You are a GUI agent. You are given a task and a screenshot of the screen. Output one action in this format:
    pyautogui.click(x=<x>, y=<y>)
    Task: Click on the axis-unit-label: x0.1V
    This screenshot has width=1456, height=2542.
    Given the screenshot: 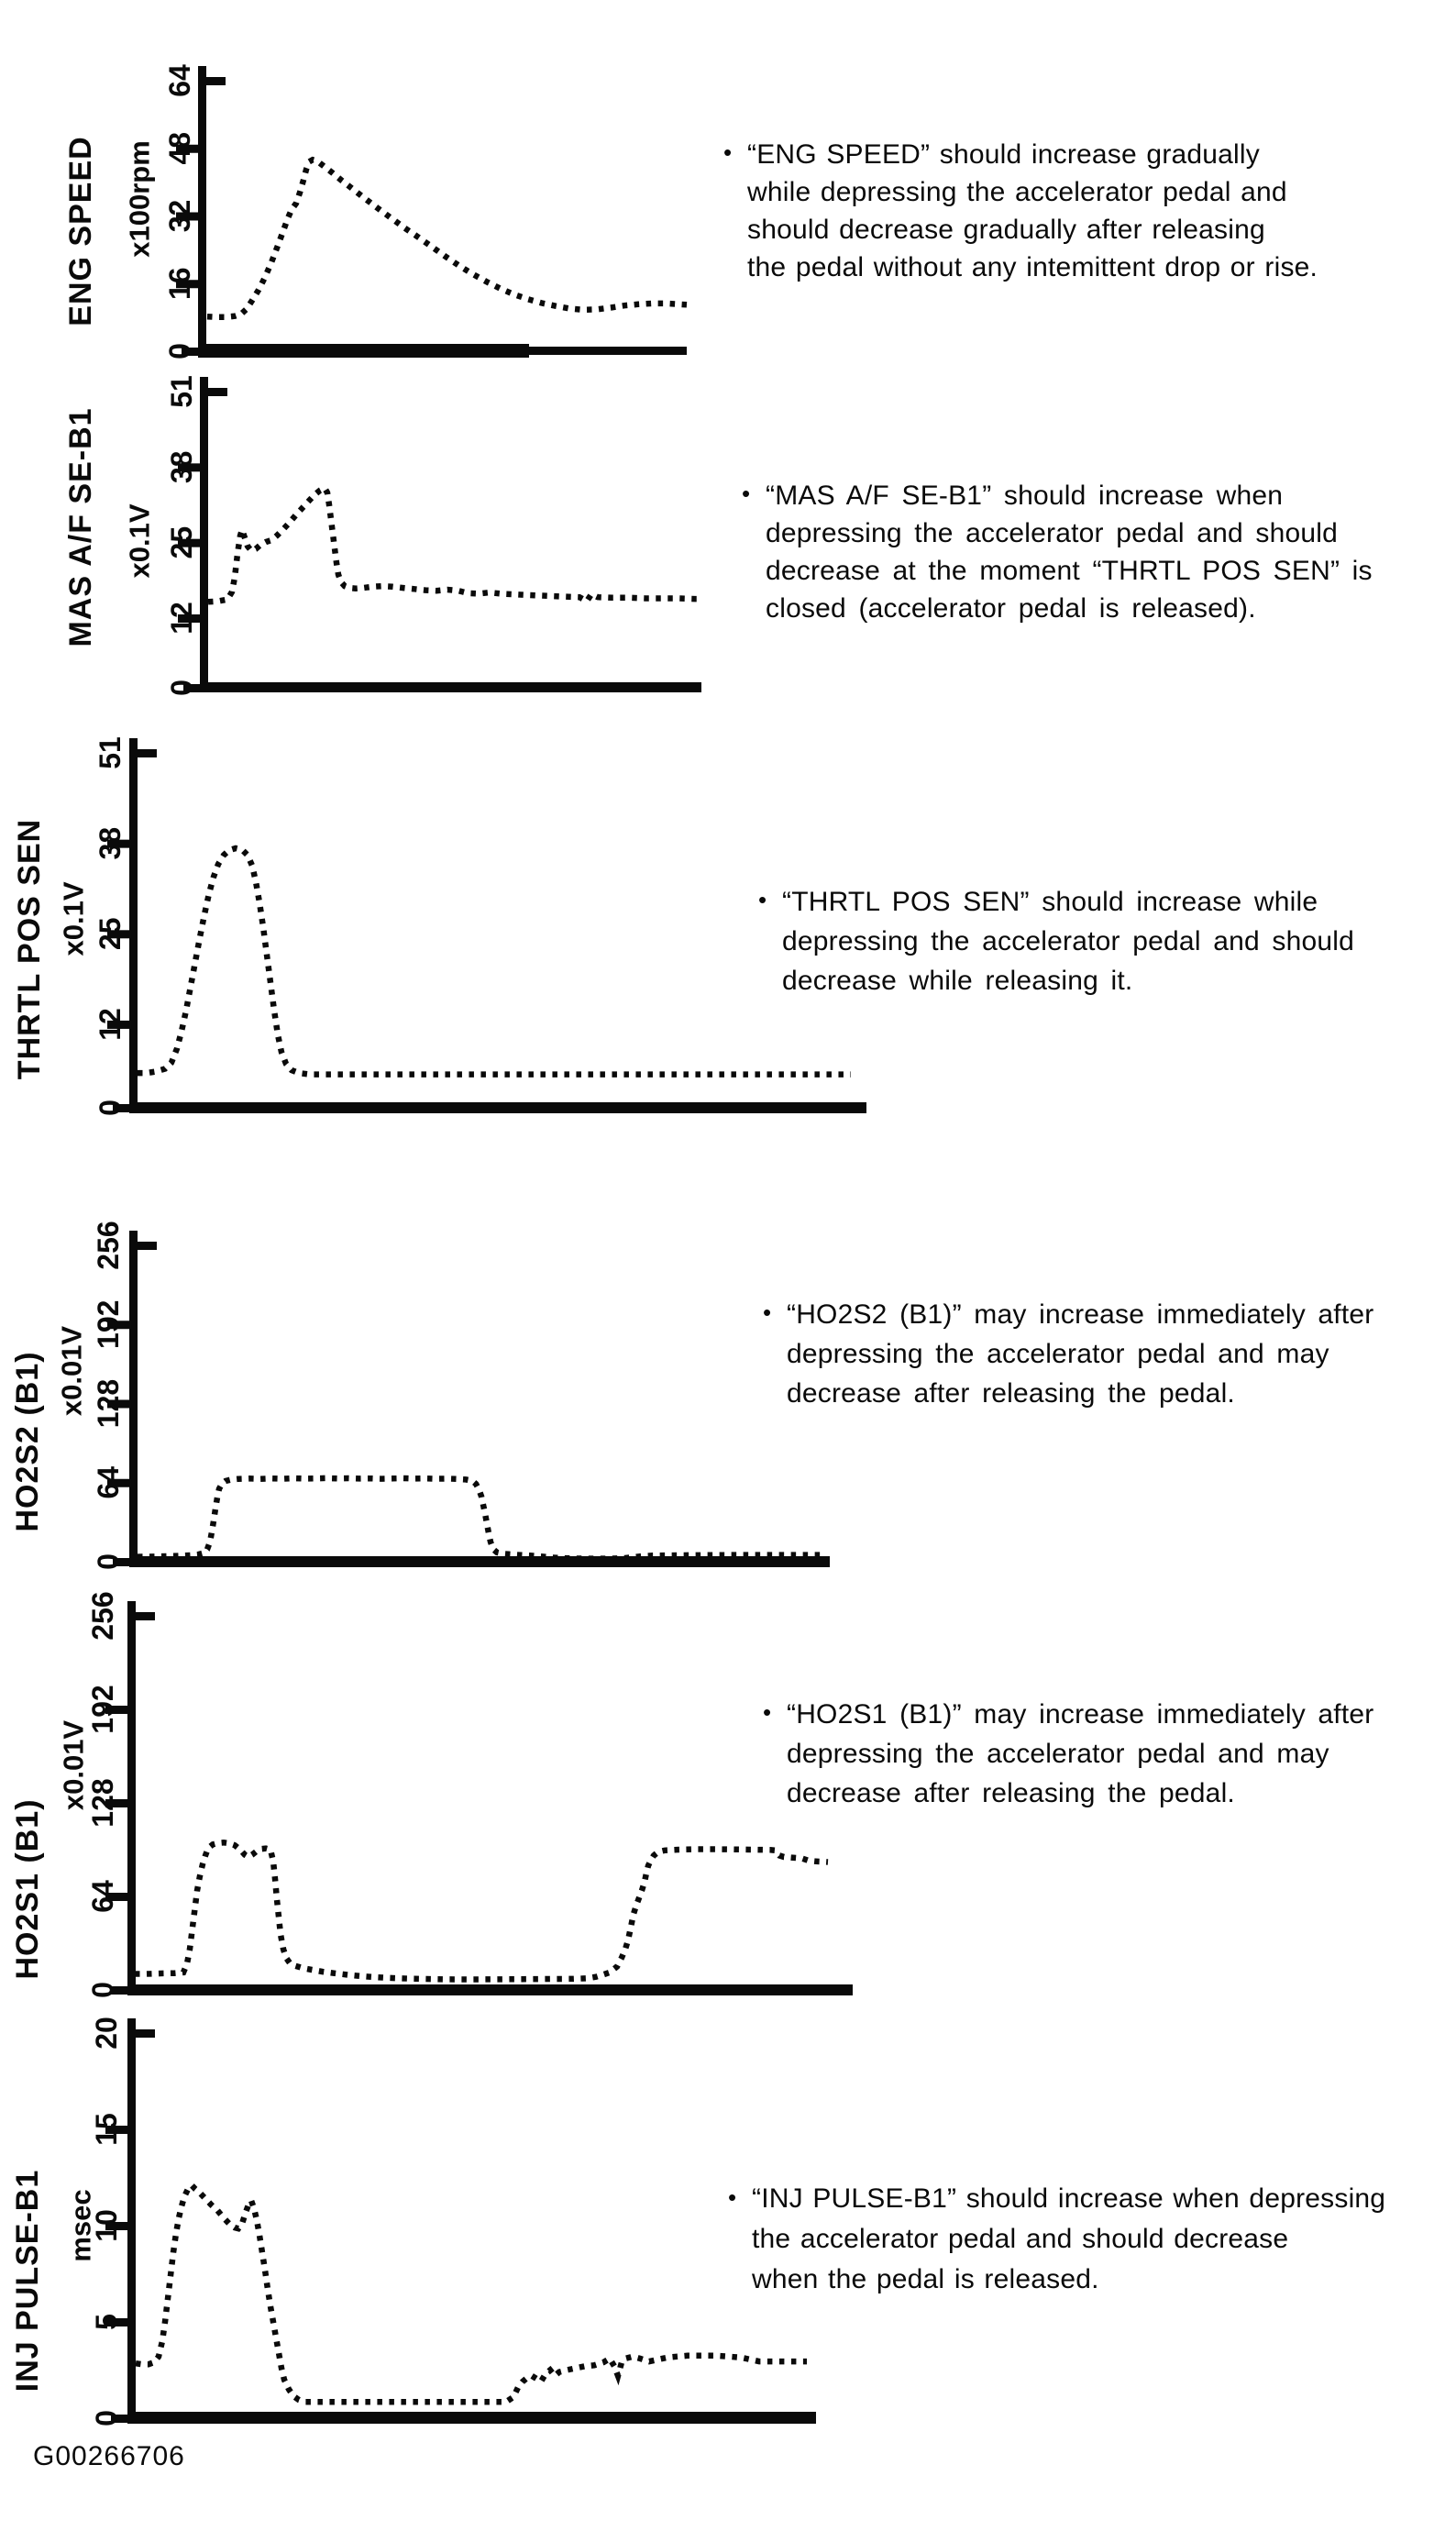 What is the action you would take?
    pyautogui.click(x=74, y=919)
    